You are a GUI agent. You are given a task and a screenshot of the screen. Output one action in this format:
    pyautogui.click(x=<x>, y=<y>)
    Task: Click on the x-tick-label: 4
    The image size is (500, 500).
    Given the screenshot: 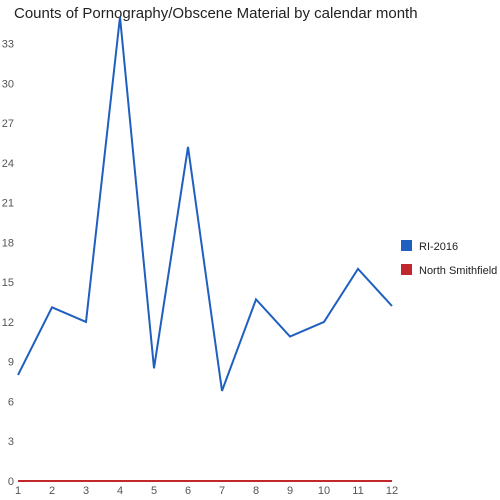 What is the action you would take?
    pyautogui.click(x=120, y=491)
    